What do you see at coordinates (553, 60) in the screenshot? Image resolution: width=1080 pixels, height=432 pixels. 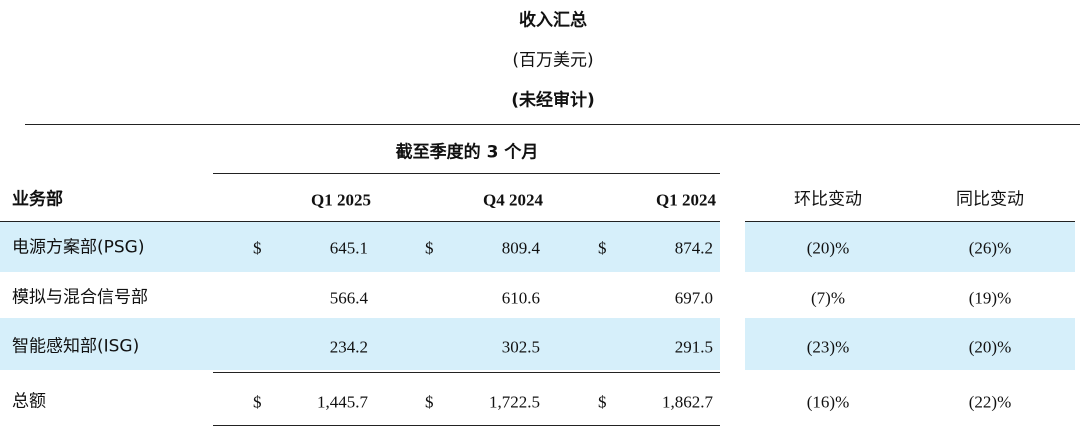 I see `unit: (百万美元)` at bounding box center [553, 60].